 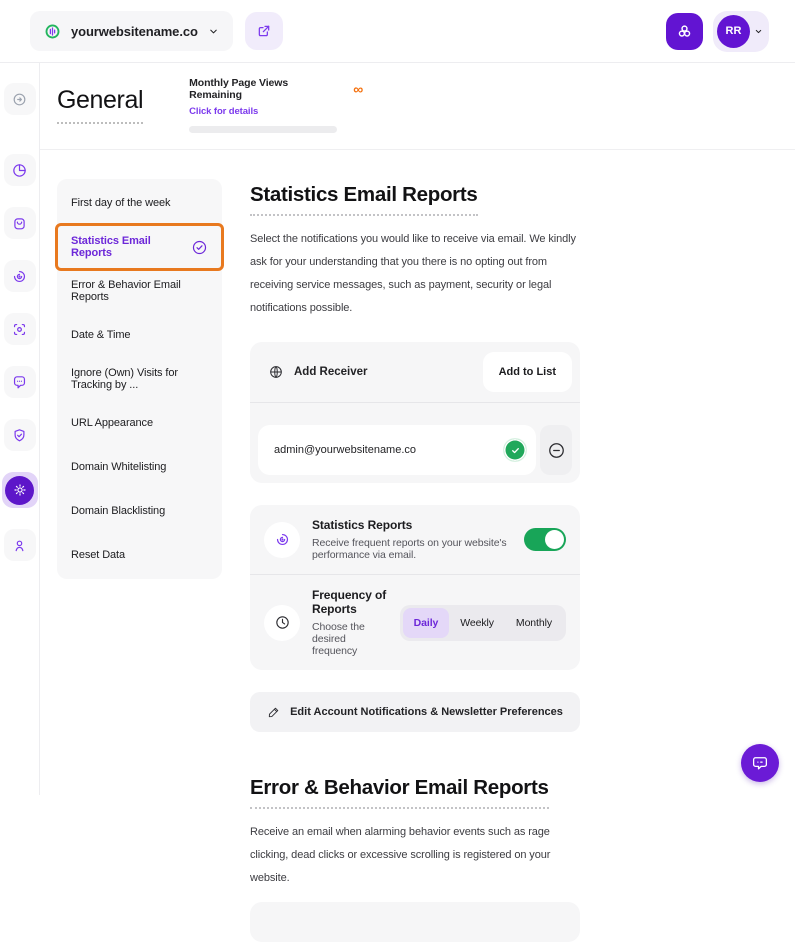 I want to click on collapse-sidebar-button, so click(x=19, y=99).